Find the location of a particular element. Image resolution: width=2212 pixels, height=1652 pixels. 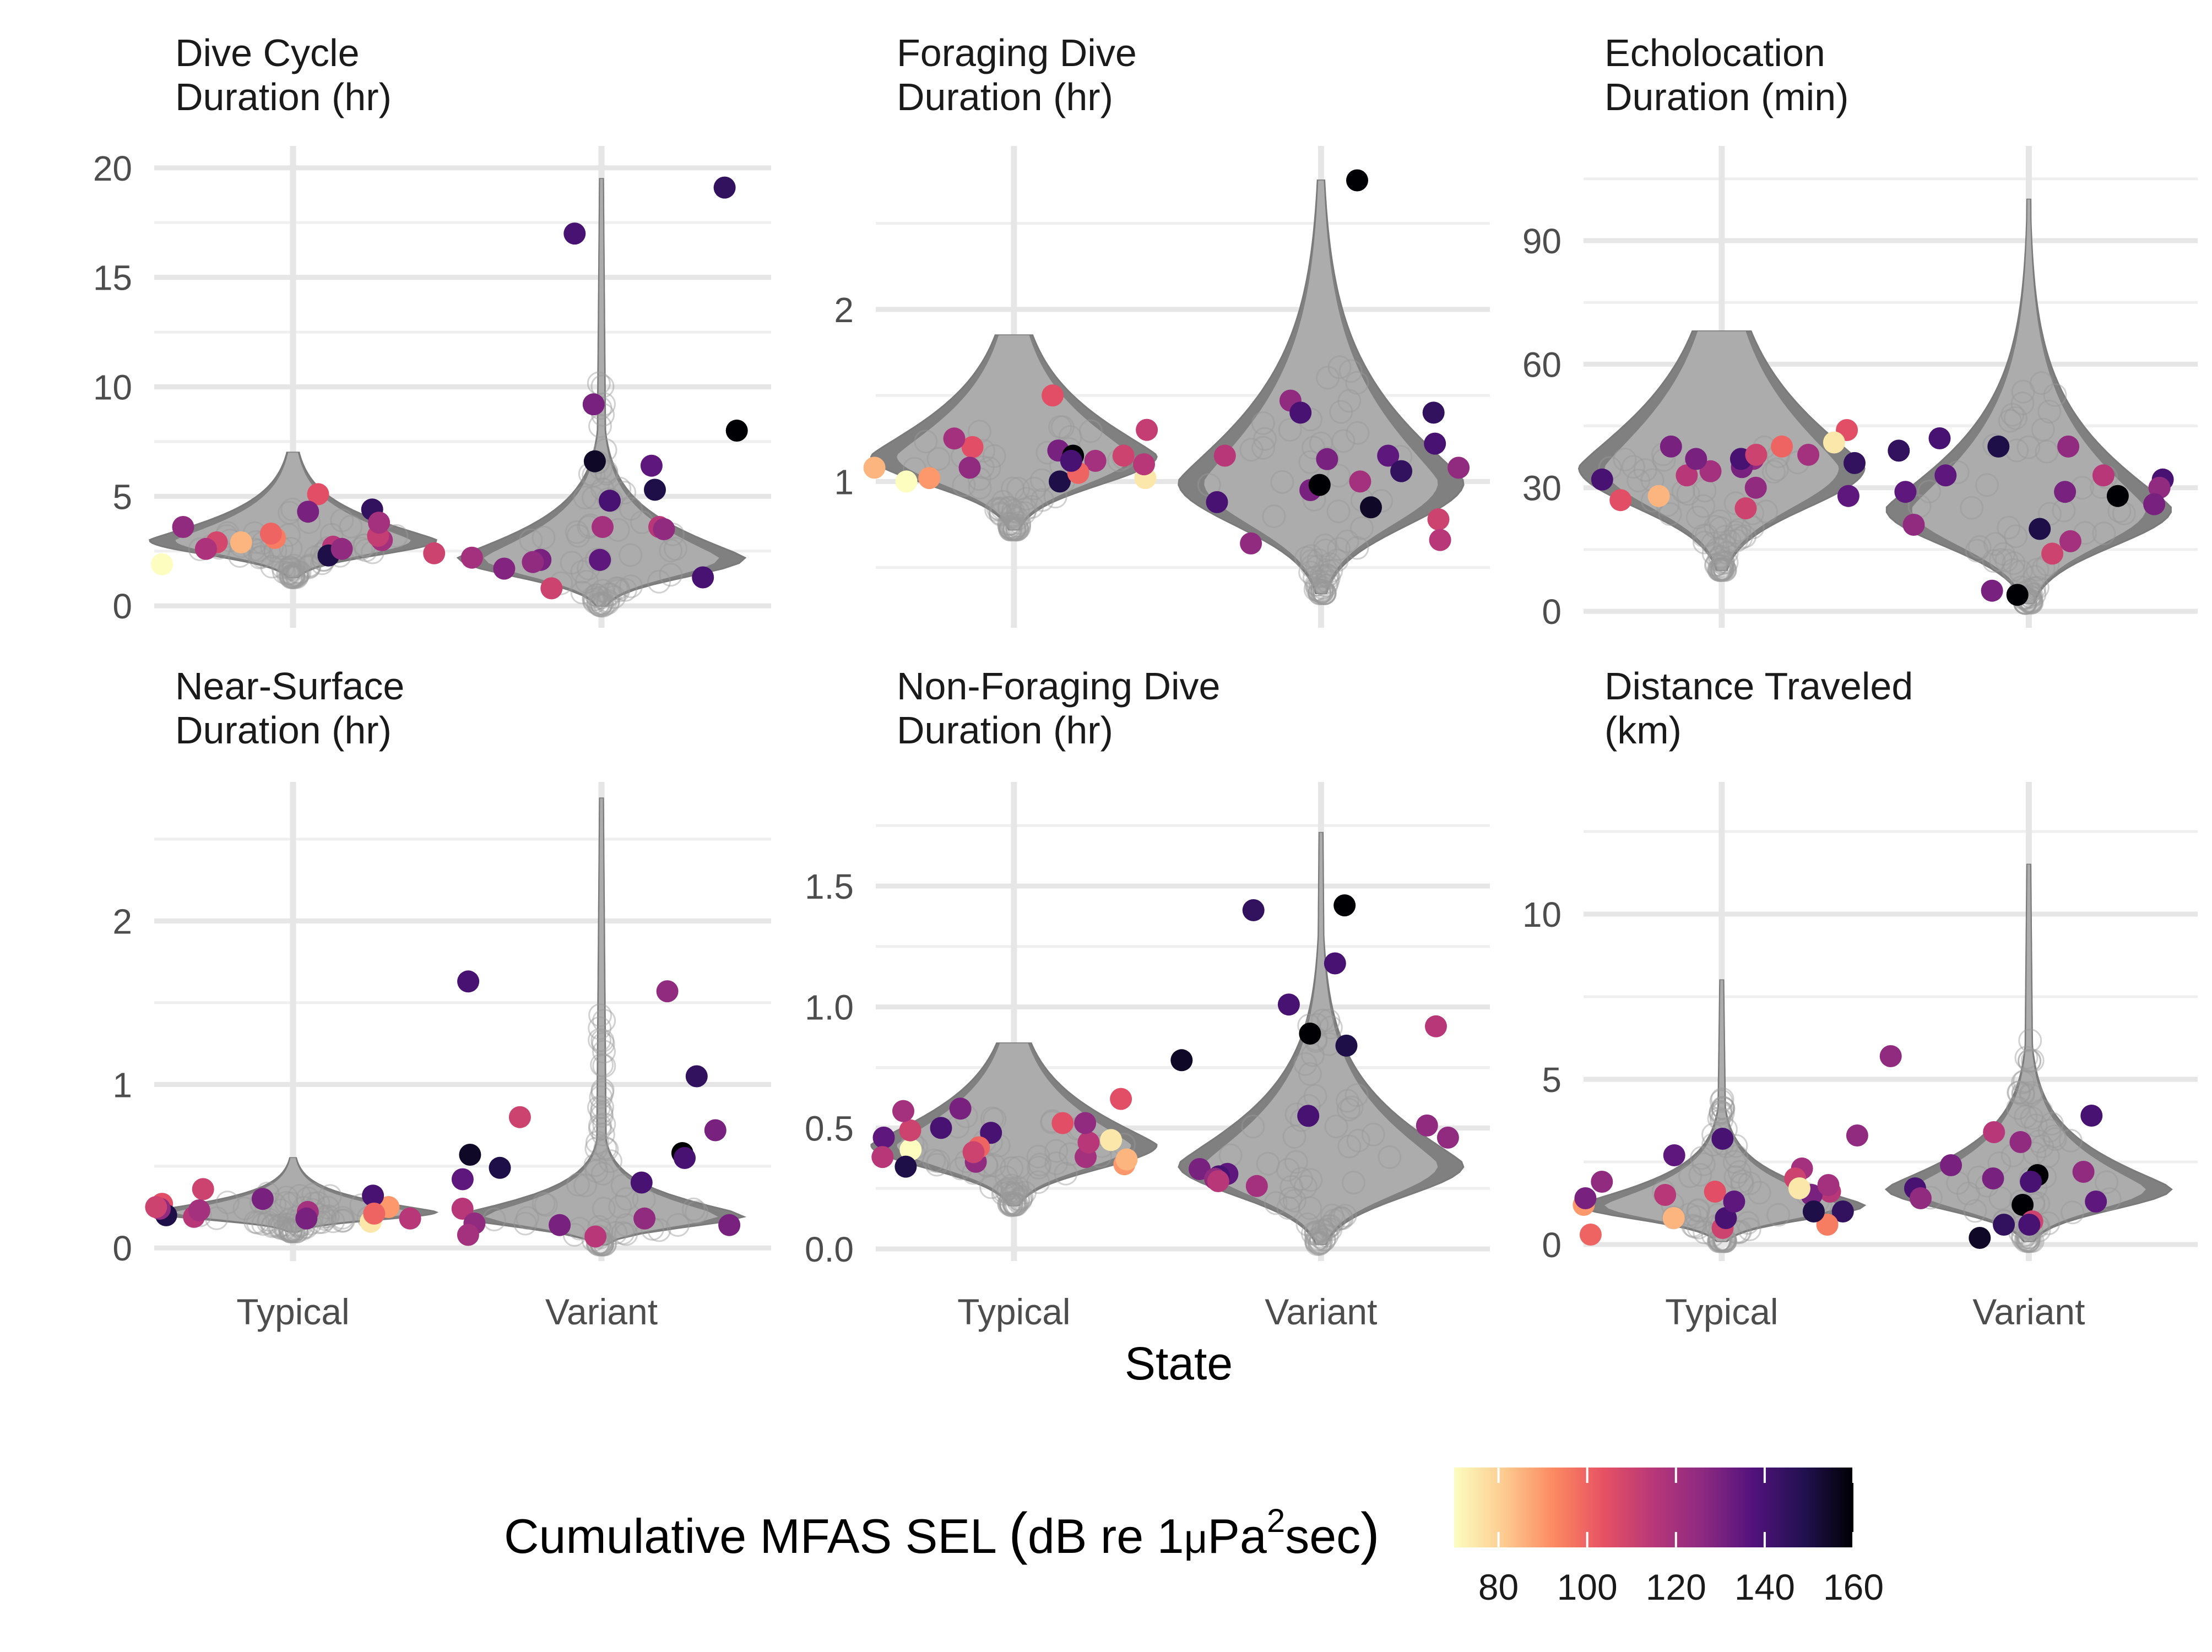

legend-title-main: Cumulative MFAS SEL is located at coordinates (756, 1536).